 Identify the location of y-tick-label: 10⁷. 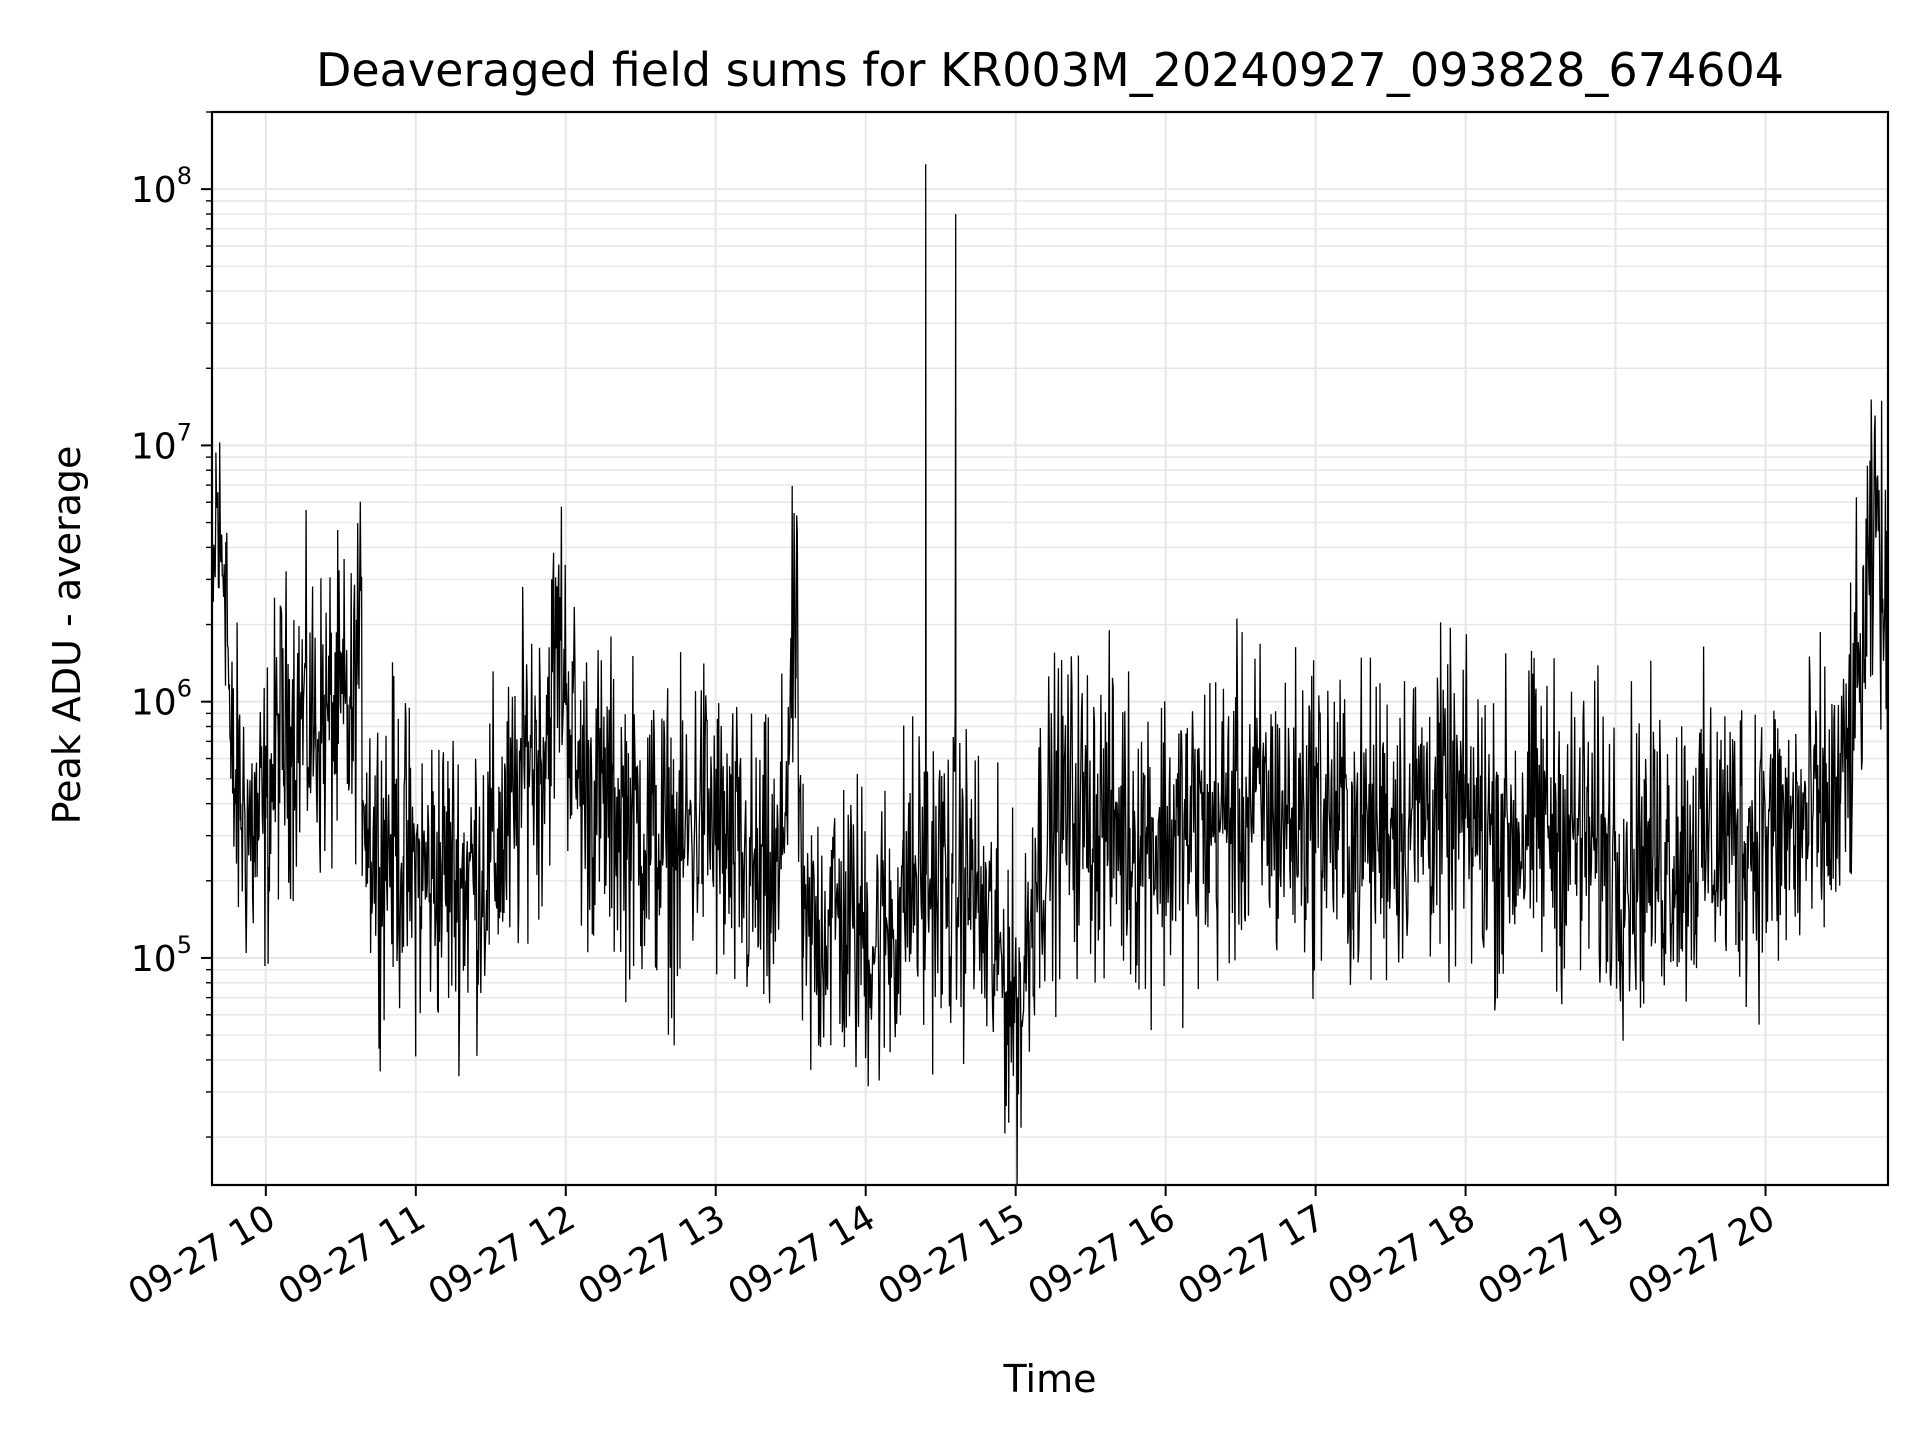
(161, 442).